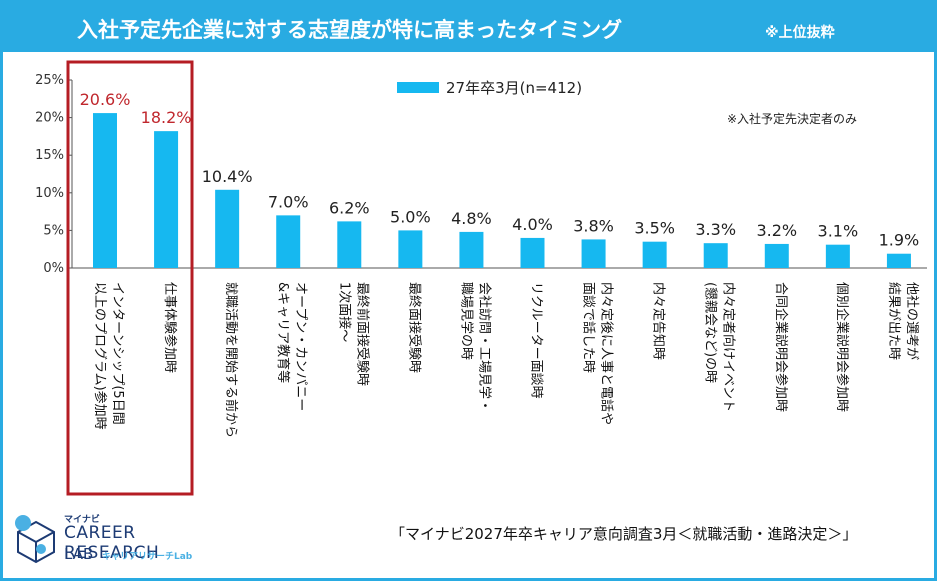 This screenshot has height=581, width=937. What do you see at coordinates (589, 327) in the screenshot?
I see `category-label: 面談で話した時` at bounding box center [589, 327].